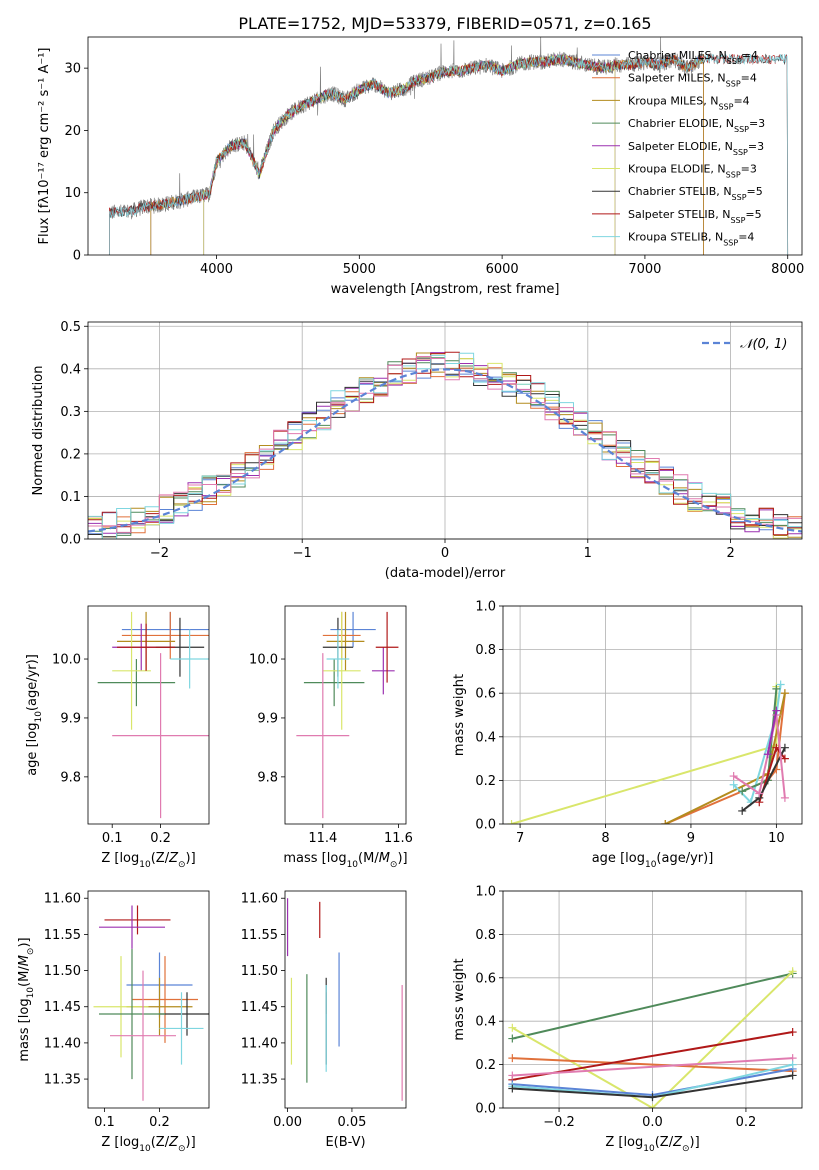 This screenshot has height=1170, width=819. What do you see at coordinates (695, 193) in the screenshot?
I see `legend-label: Chabrier STELIB, NSSP=5` at bounding box center [695, 193].